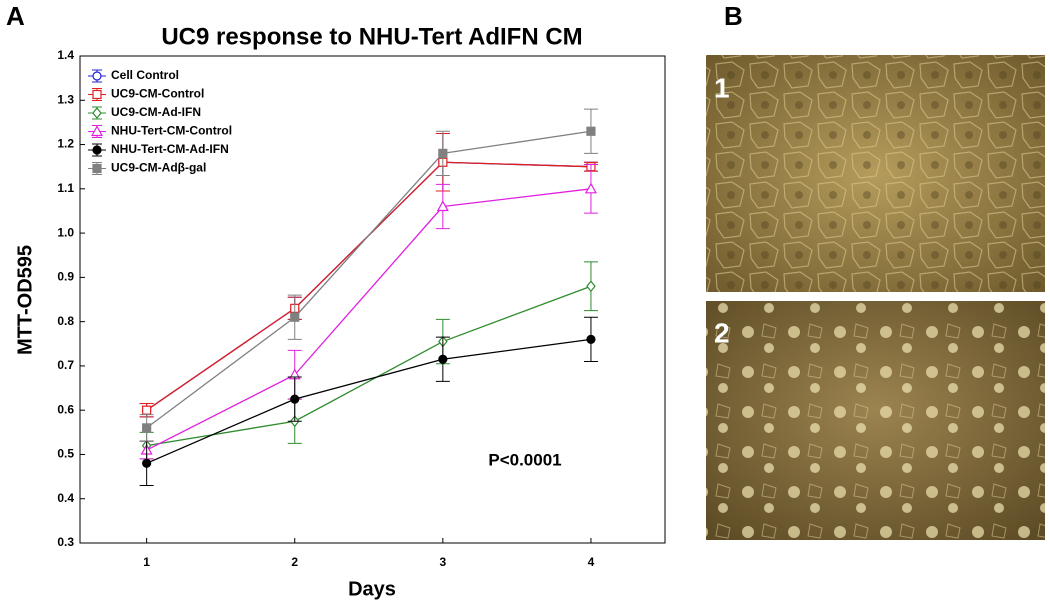 The width and height of the screenshot is (1050, 606). What do you see at coordinates (25, 300) in the screenshot?
I see `y-axis-label: MTT-OD595` at bounding box center [25, 300].